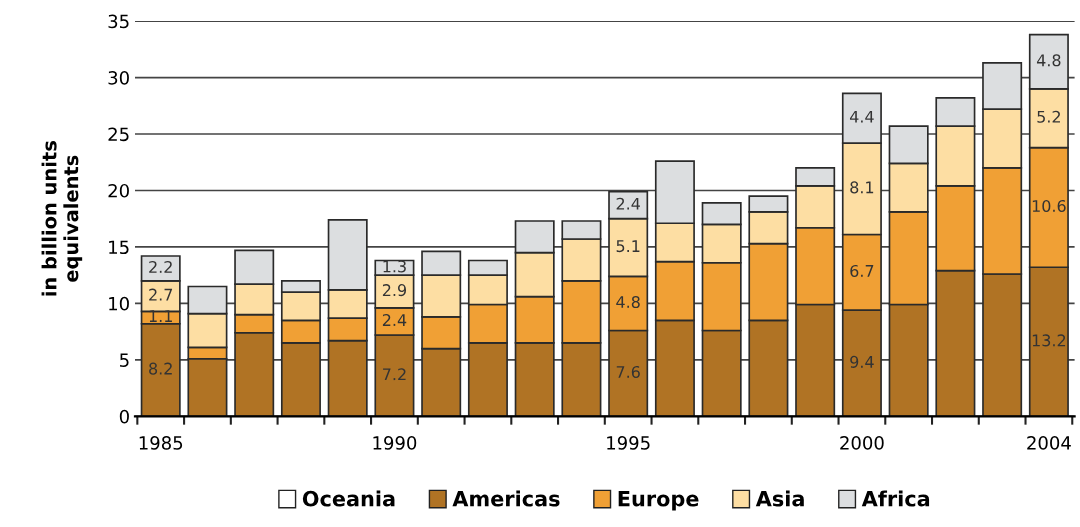 The height and width of the screenshot is (527, 1080). I want to click on y-tick-label: 35, so click(118, 21).